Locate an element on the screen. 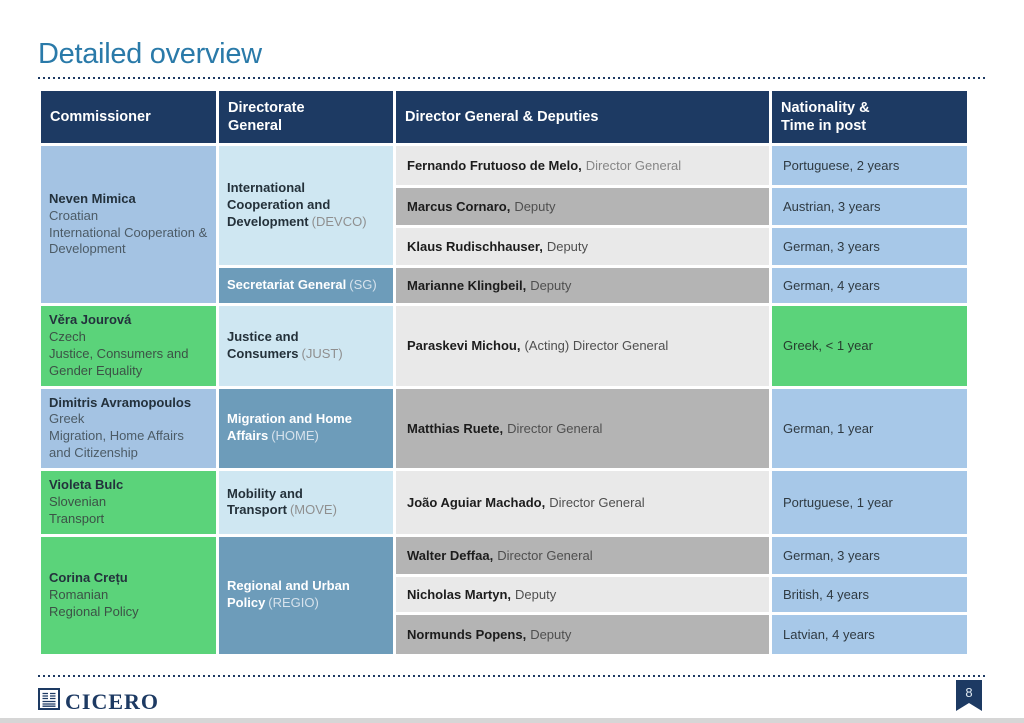 This screenshot has height=723, width=1024. commissioner-name: Věra Jourová is located at coordinates (90, 319).